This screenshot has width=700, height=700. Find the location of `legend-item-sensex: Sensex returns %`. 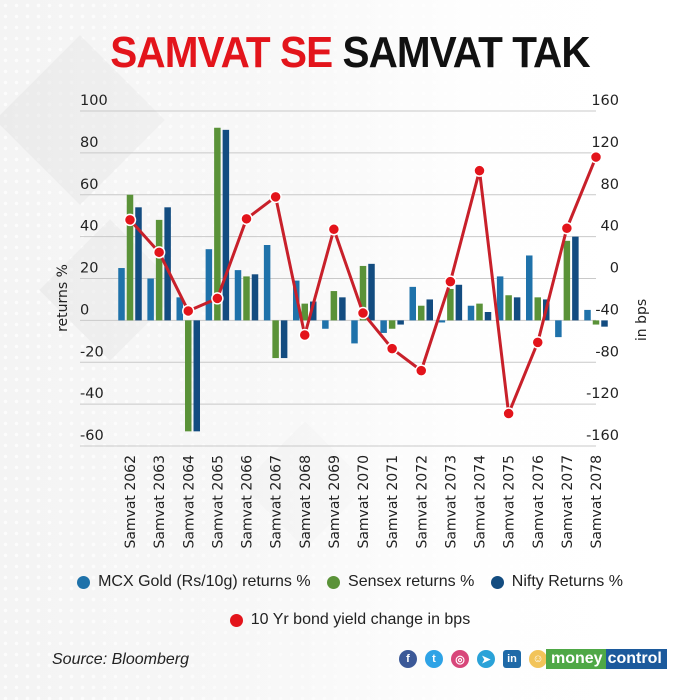

legend-item-sensex: Sensex returns % is located at coordinates (400, 582).